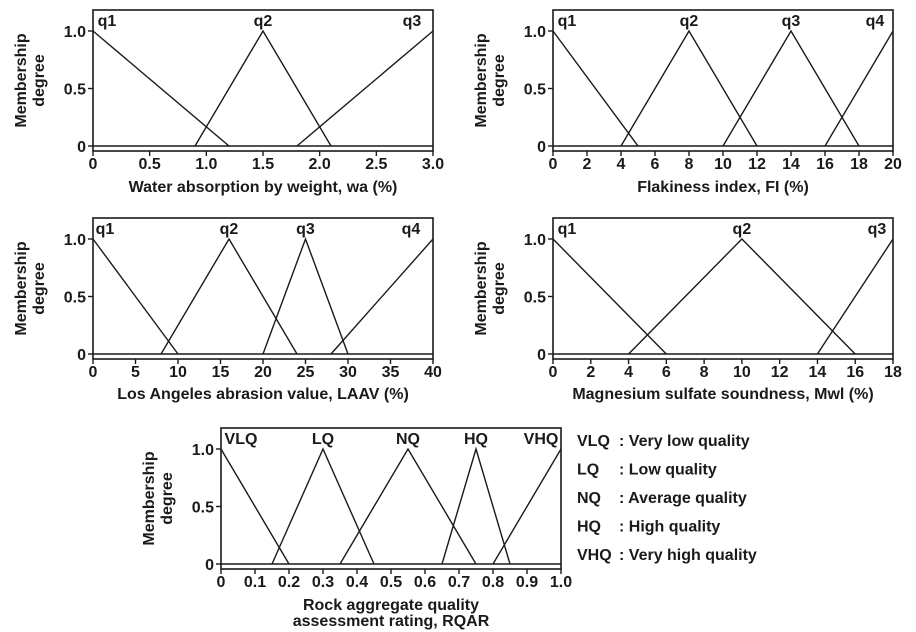  What do you see at coordinates (459, 582) in the screenshot?
I see `x-tick-label: 0.7` at bounding box center [459, 582].